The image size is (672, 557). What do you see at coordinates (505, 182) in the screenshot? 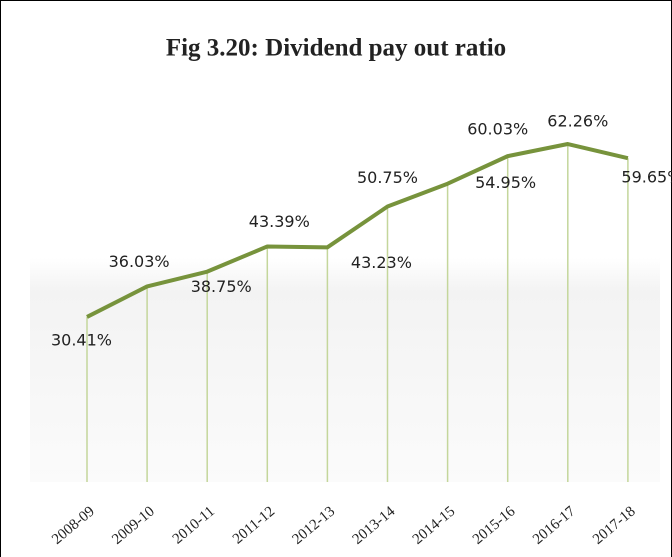
I see `data-label: 54.95%` at bounding box center [505, 182].